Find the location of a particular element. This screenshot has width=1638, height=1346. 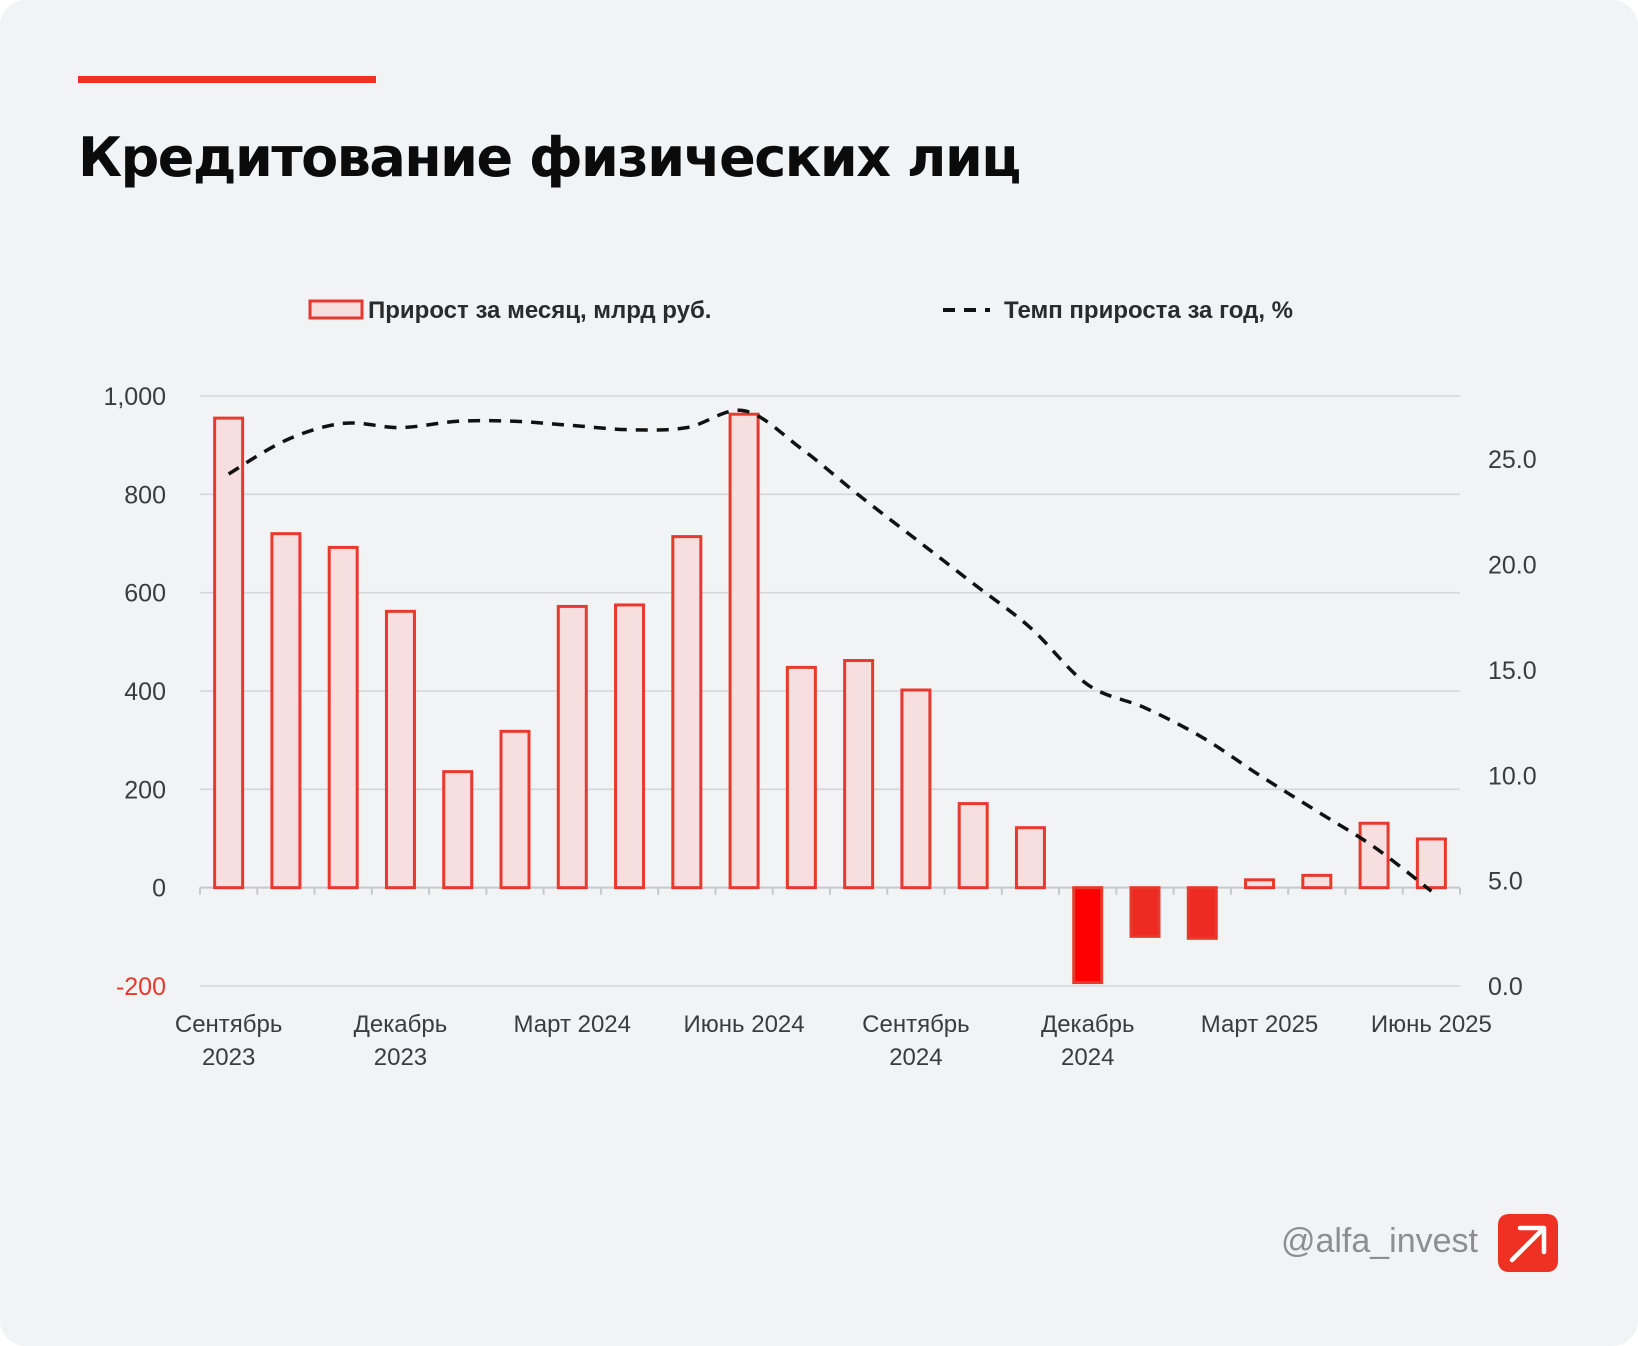

y-axis-left: 1,000 800 600 400 200 0 -200 is located at coordinates (134, 692).